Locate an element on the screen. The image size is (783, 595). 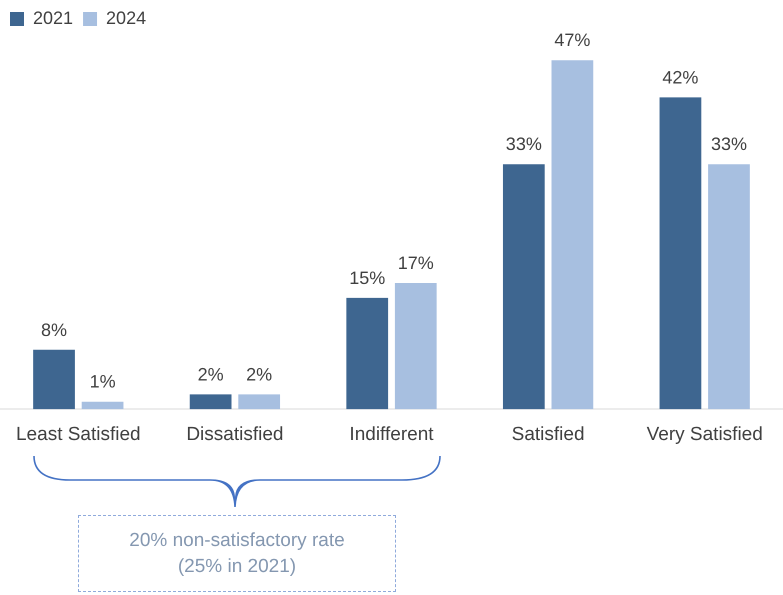
legend-label: 2024 is located at coordinates (126, 18).